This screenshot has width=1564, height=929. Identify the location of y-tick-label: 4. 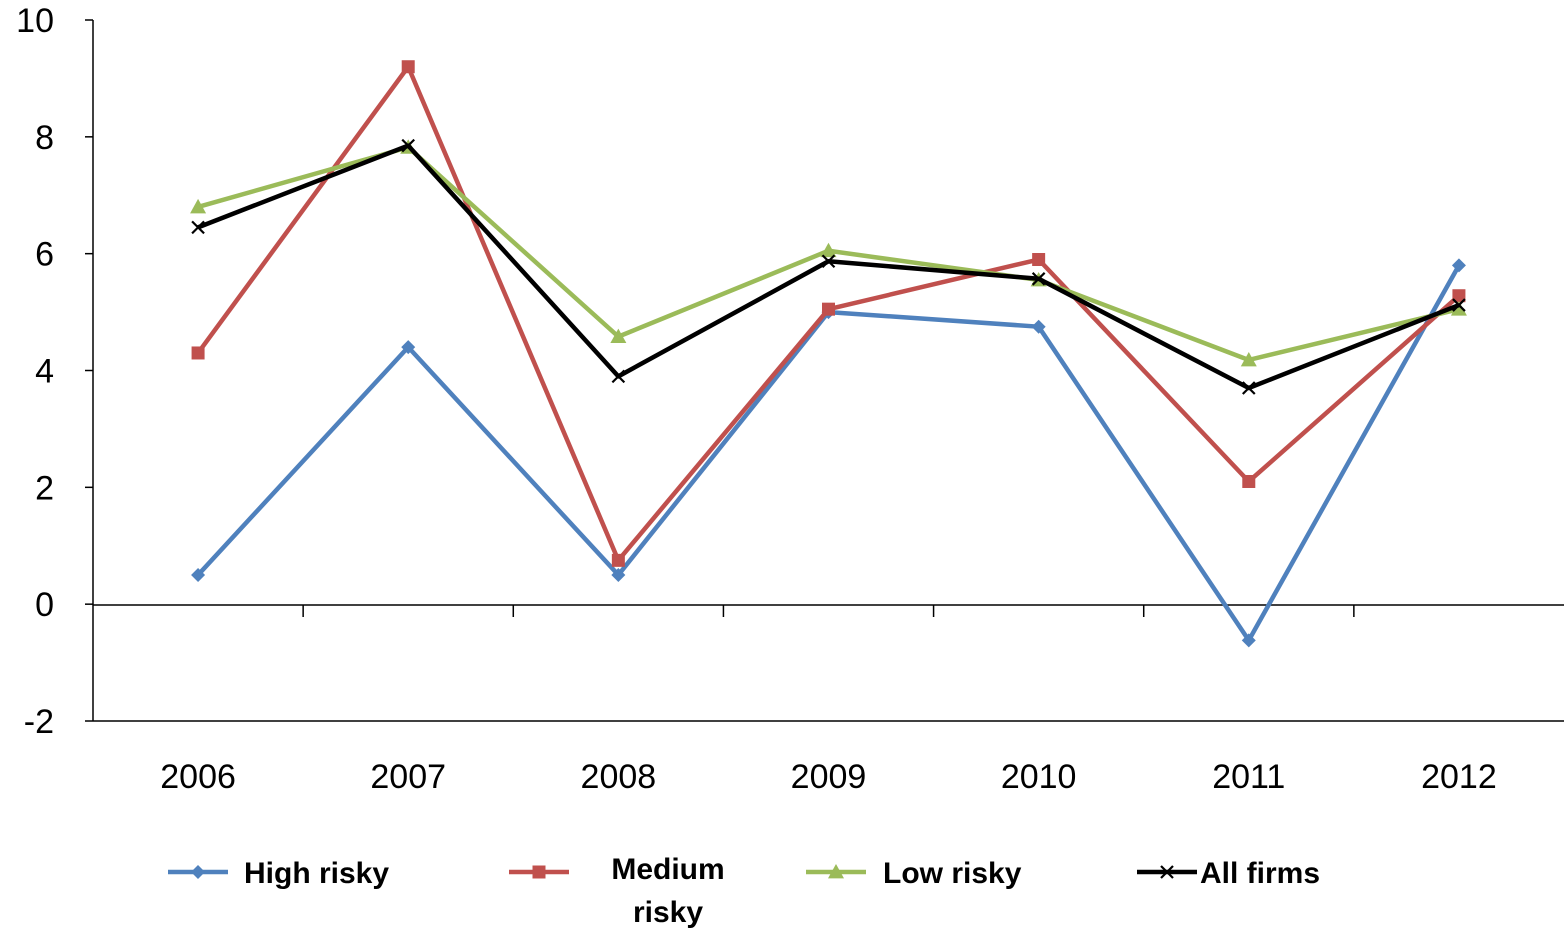
(44, 372).